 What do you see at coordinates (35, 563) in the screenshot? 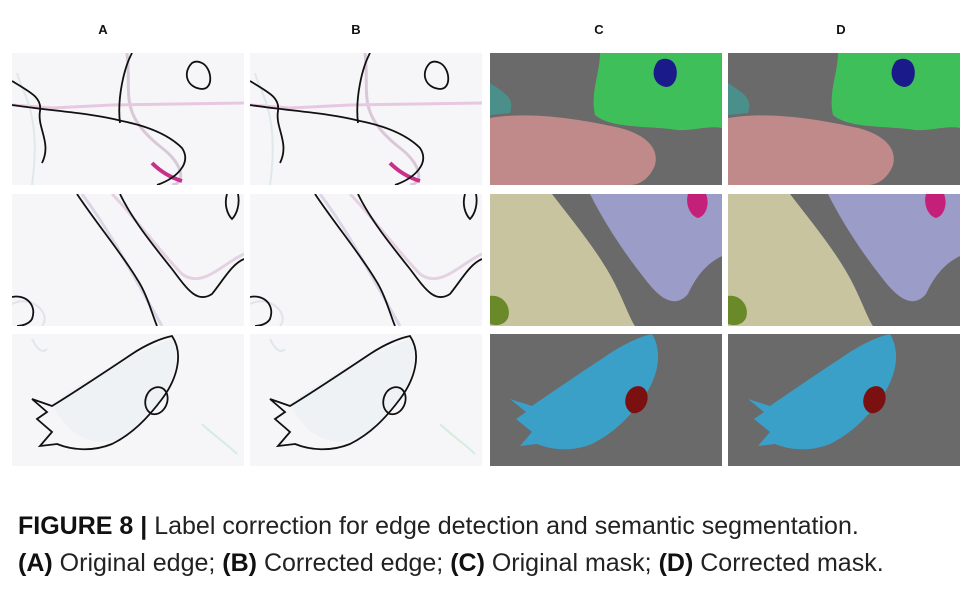
I see `caption-tag-a: (A)` at bounding box center [35, 563].